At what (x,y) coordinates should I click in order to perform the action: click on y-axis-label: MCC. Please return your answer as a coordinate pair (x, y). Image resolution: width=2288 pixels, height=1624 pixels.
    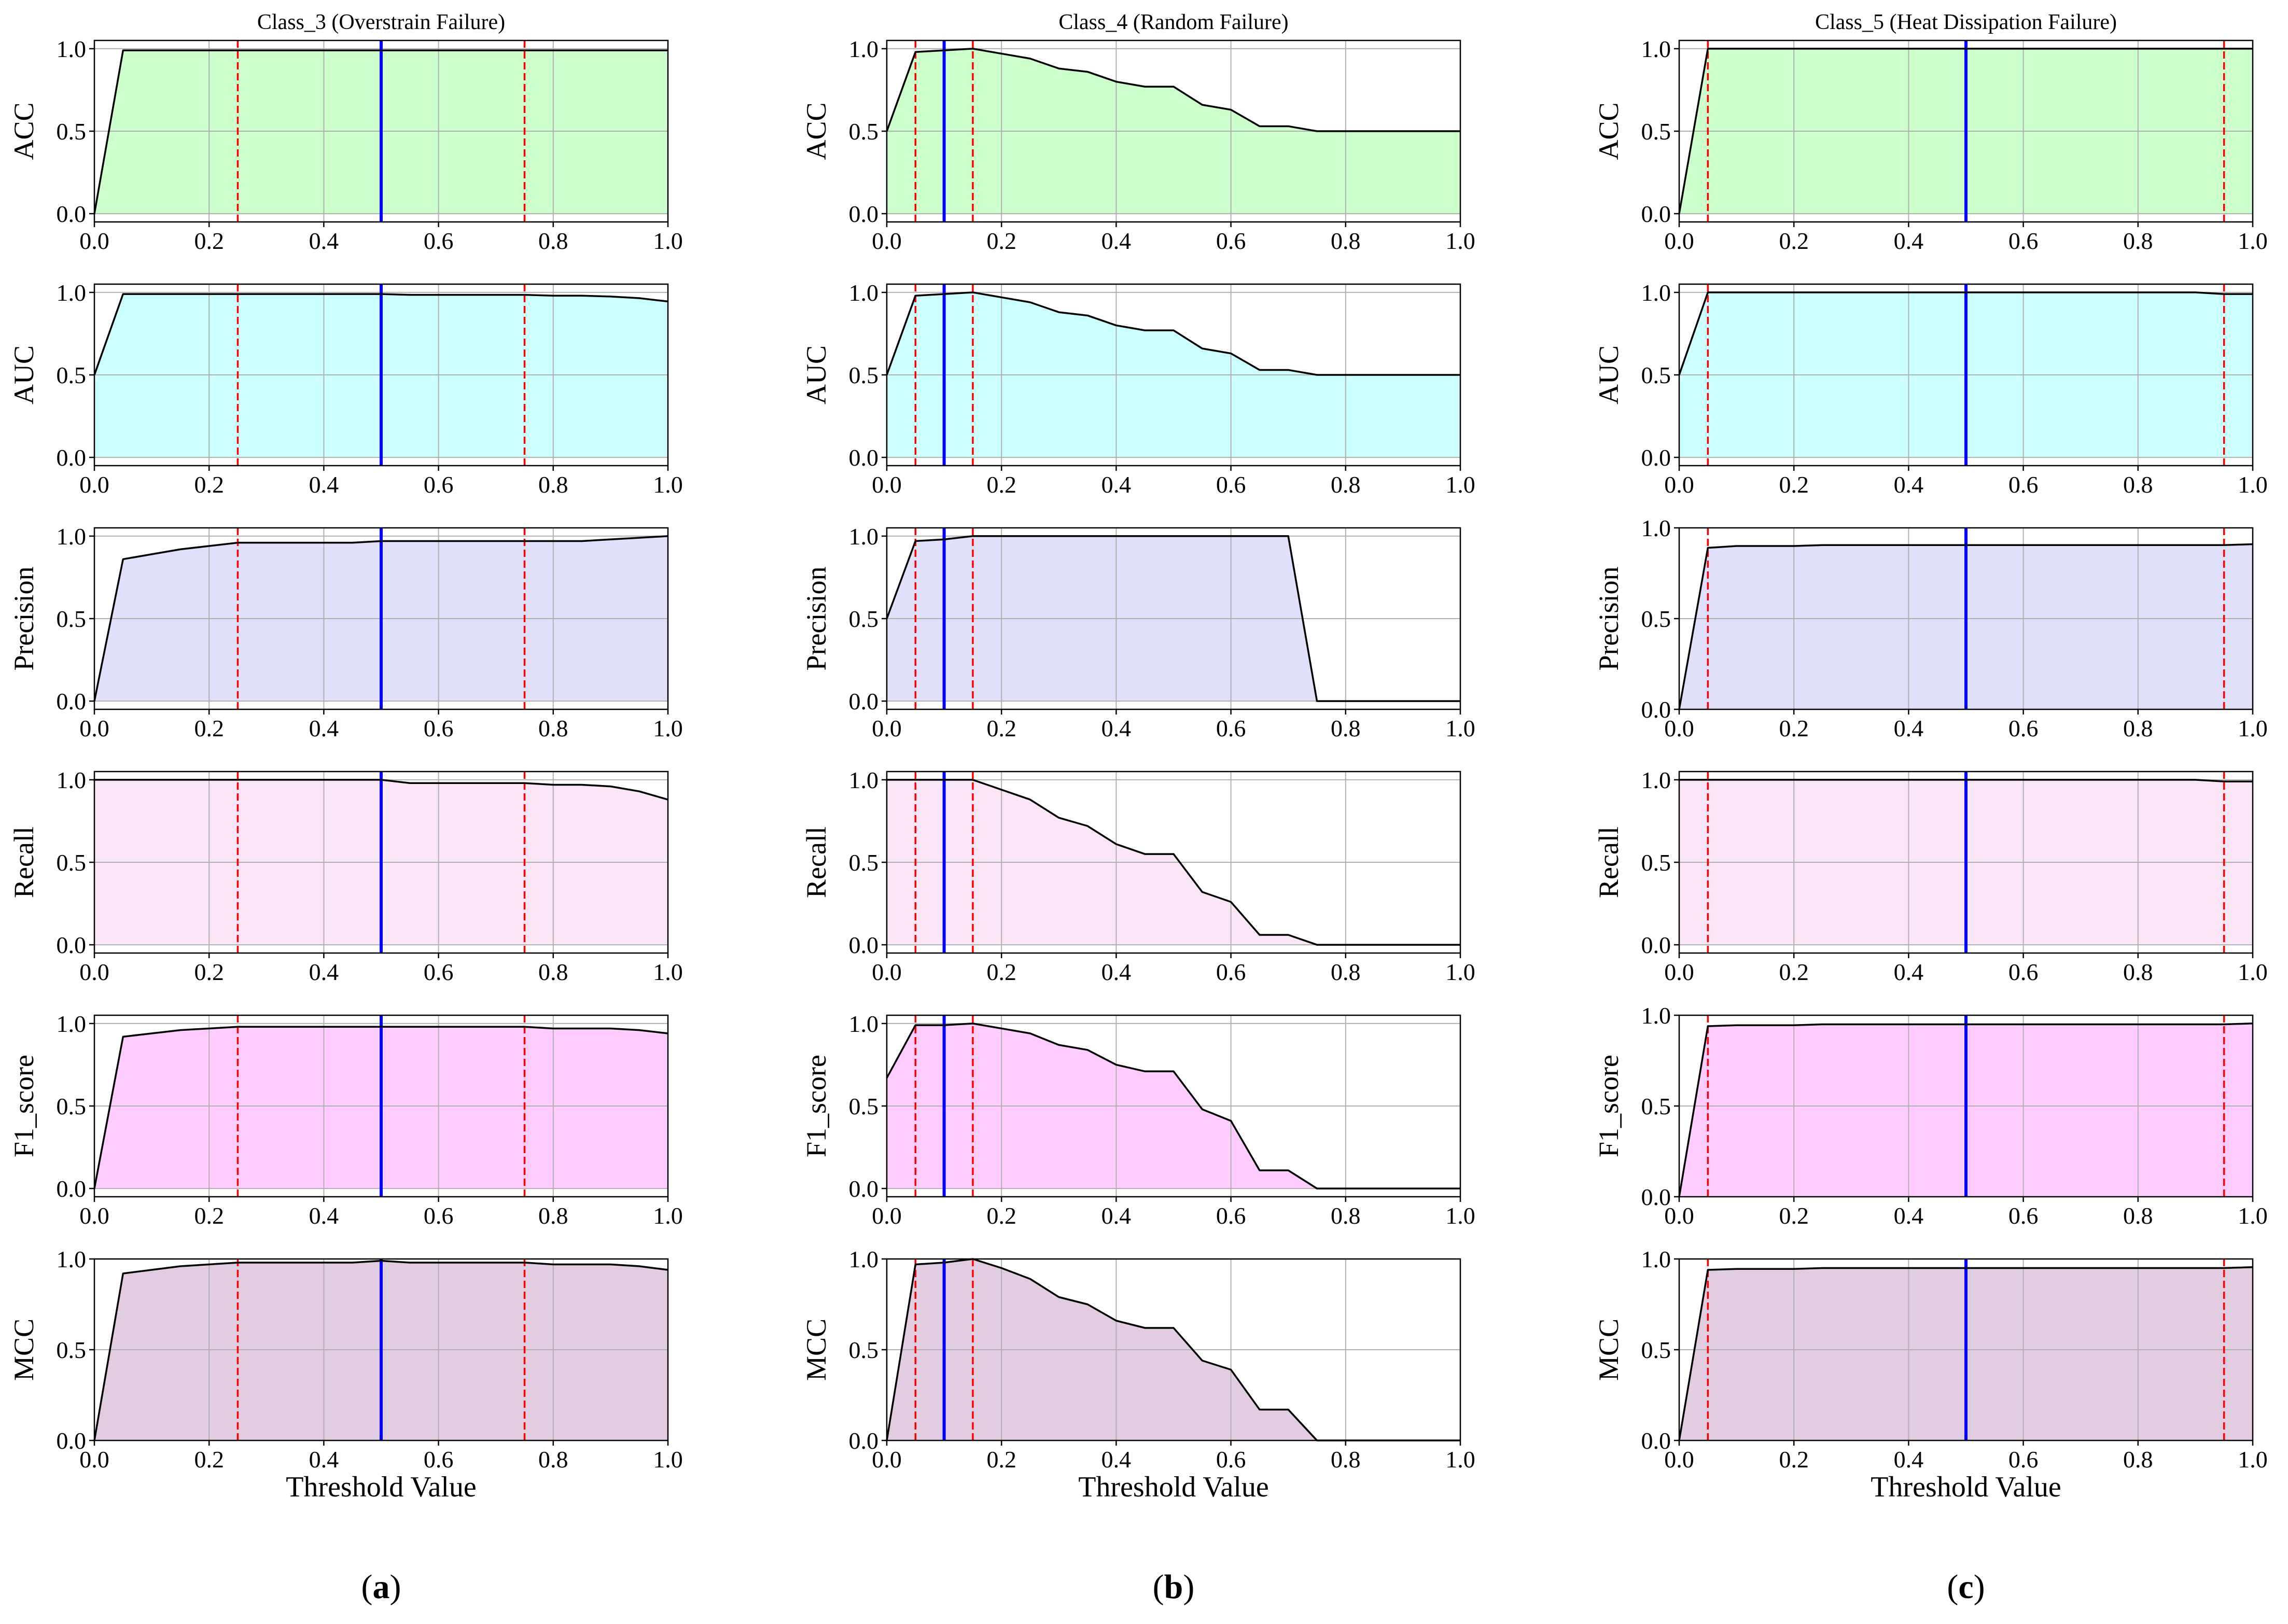
    Looking at the image, I should click on (1608, 1350).